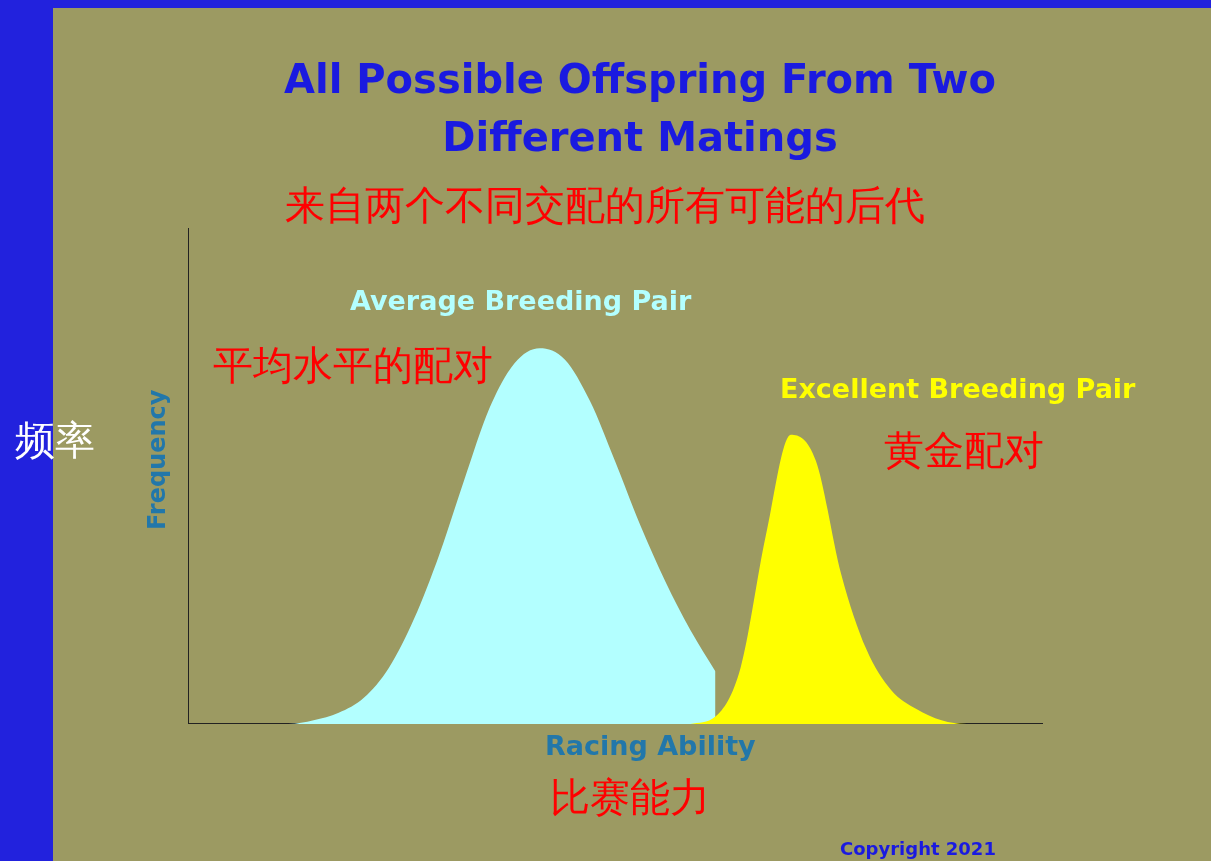 Image resolution: width=1211 pixels, height=861 pixels. What do you see at coordinates (640, 108) in the screenshot?
I see `chart-title: All Possible Offspring From Two Different Matings` at bounding box center [640, 108].